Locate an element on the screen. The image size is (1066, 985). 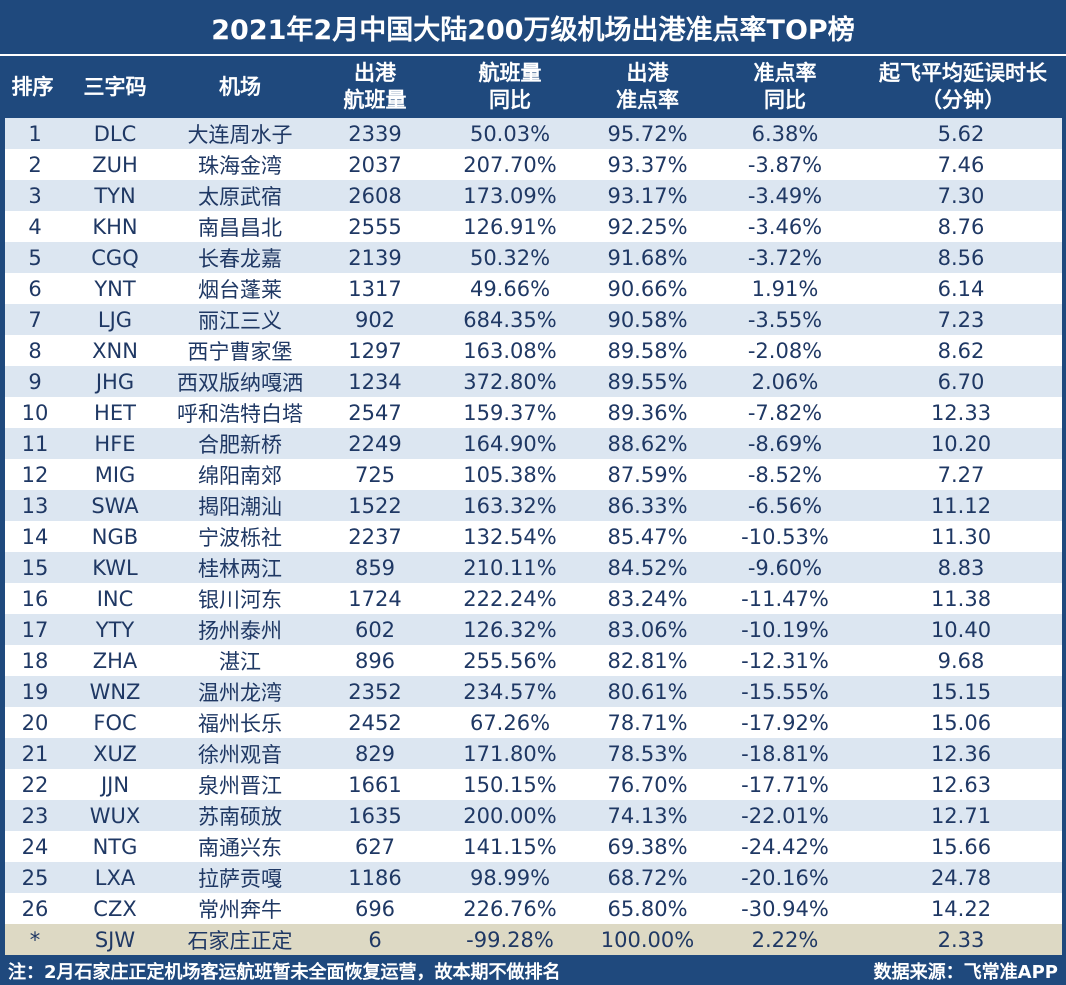
cell-delay: 7.27 is located at coordinates (961, 474).